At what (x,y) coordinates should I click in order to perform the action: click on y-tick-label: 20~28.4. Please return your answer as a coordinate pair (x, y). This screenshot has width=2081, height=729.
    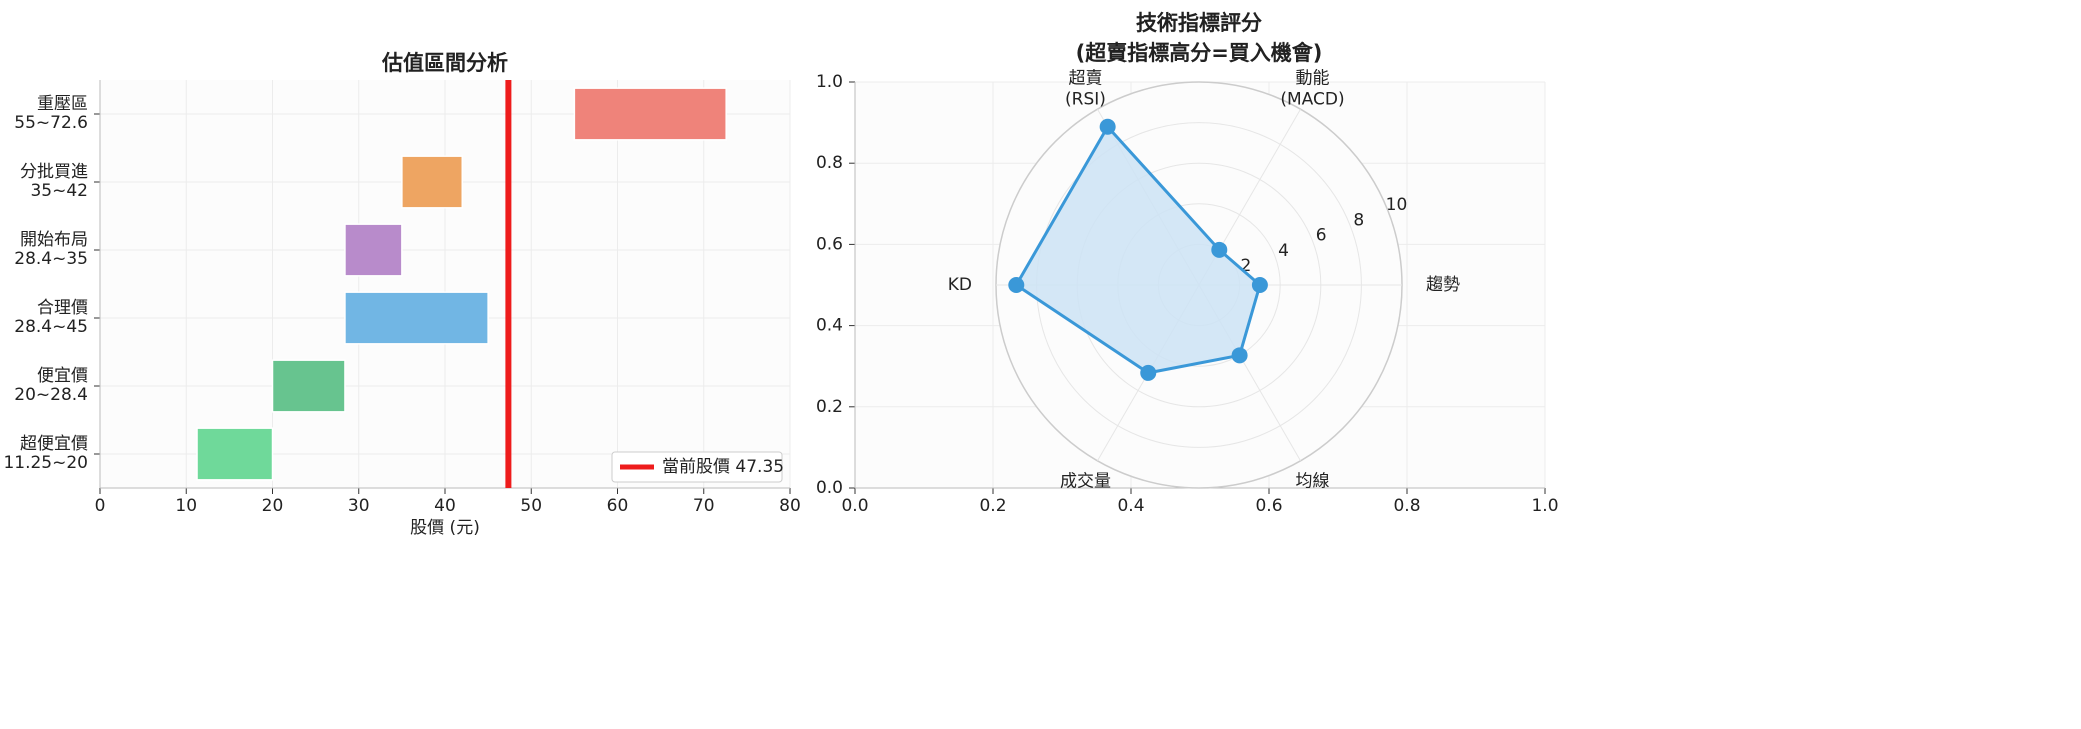
    Looking at the image, I should click on (51, 395).